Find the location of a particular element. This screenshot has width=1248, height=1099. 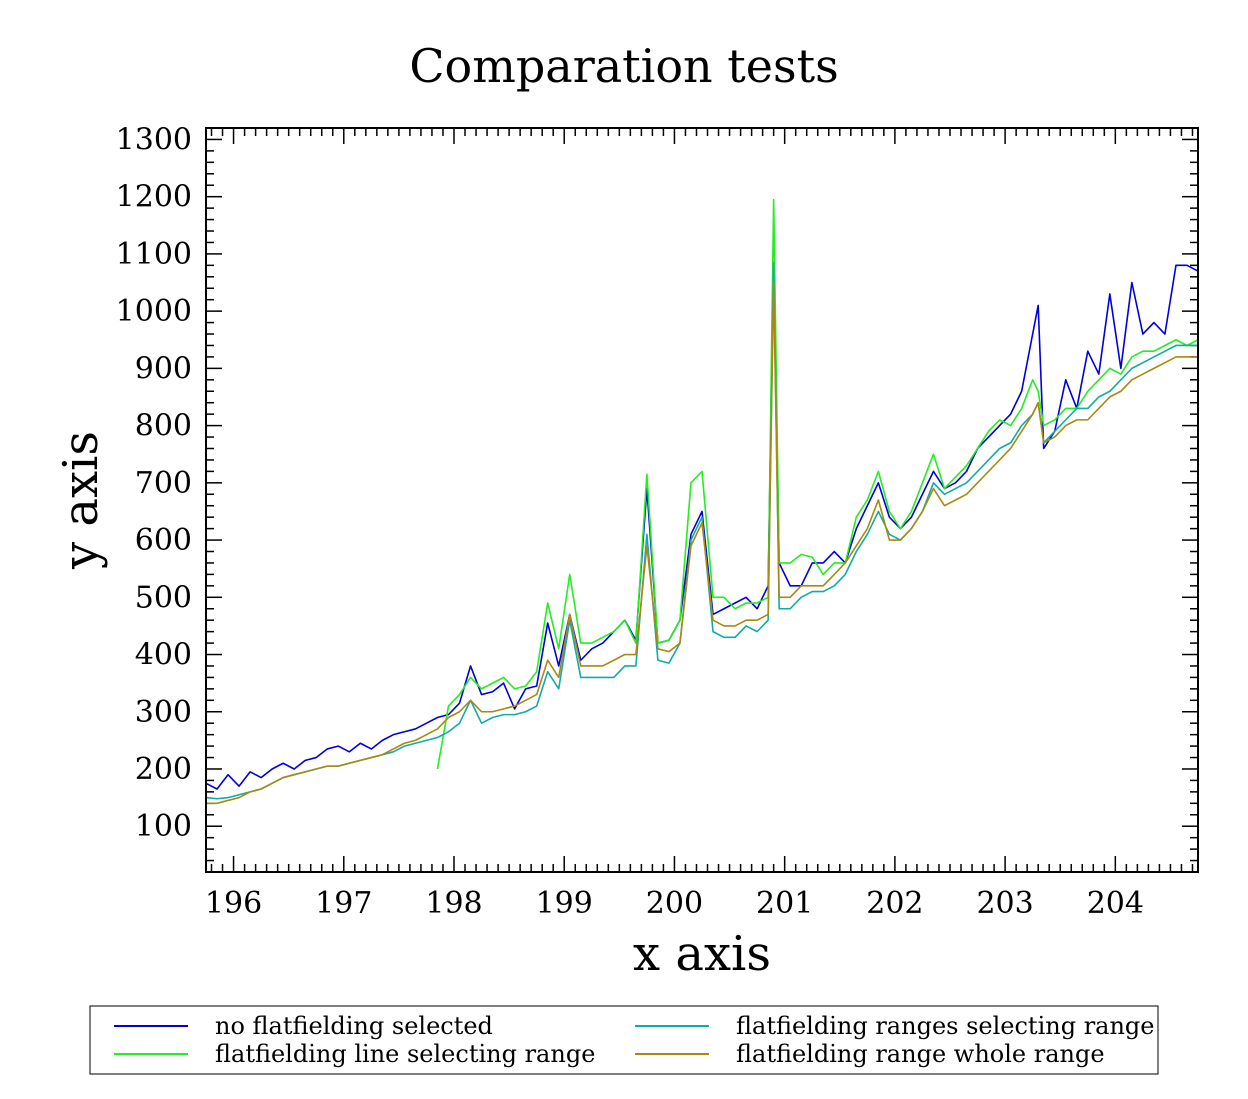

y-tick-label: 200 is located at coordinates (163, 769).